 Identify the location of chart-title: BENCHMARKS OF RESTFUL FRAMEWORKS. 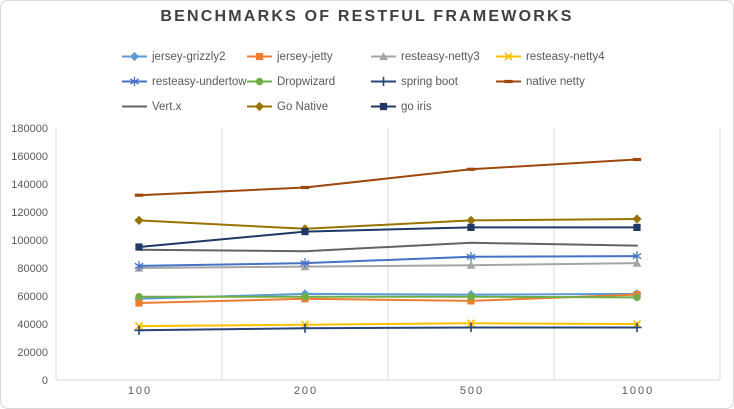
(367, 16).